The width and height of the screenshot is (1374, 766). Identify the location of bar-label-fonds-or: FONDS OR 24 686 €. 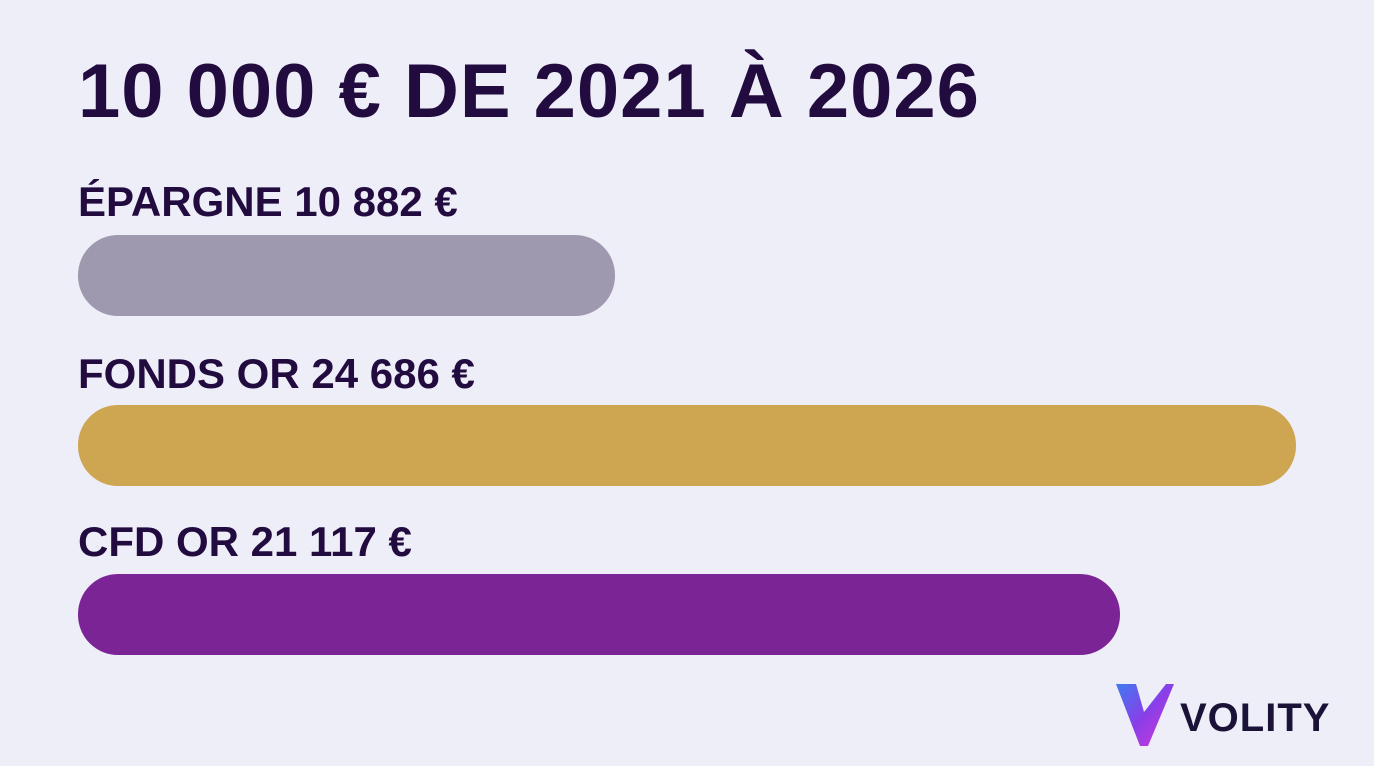
(276, 373).